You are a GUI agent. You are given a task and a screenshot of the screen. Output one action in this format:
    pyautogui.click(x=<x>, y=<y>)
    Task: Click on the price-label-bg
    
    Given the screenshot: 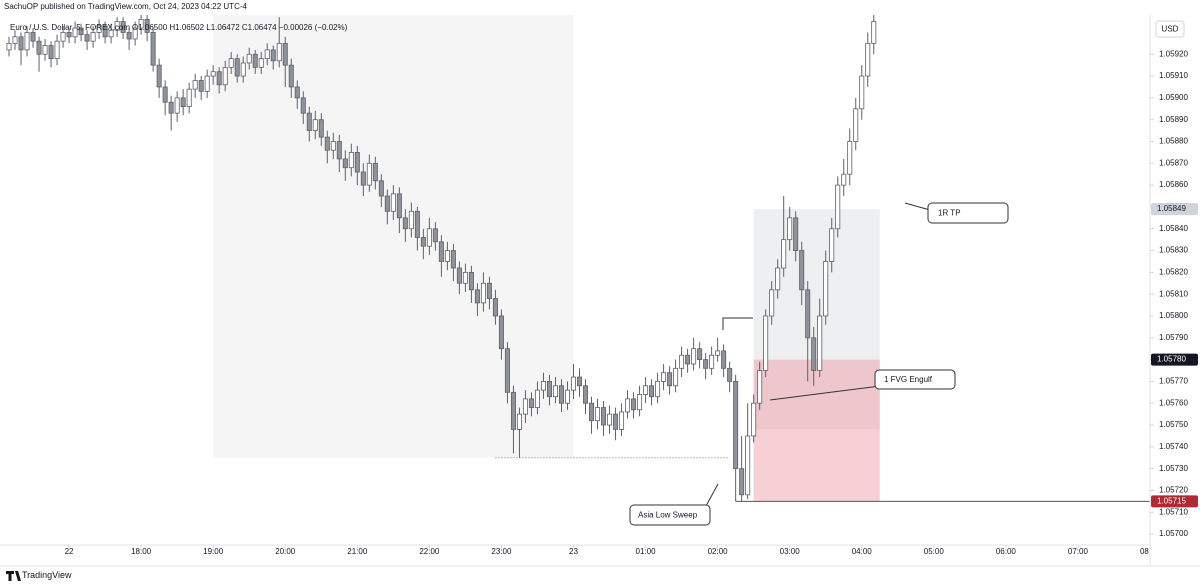 What is the action you would take?
    pyautogui.click(x=1174, y=209)
    